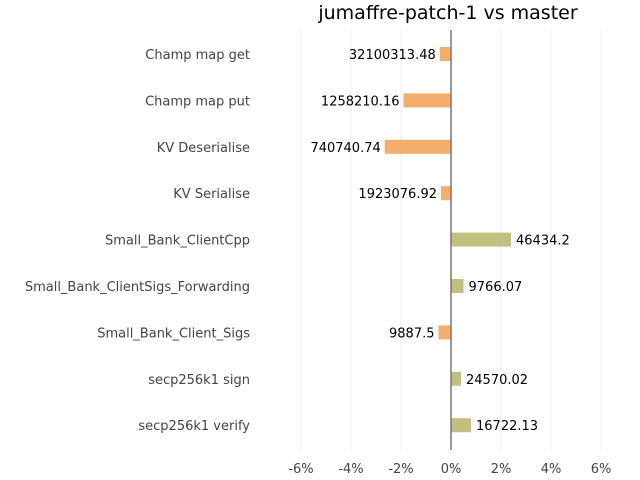  What do you see at coordinates (551, 469) in the screenshot?
I see `x-tick-label: 4%` at bounding box center [551, 469].